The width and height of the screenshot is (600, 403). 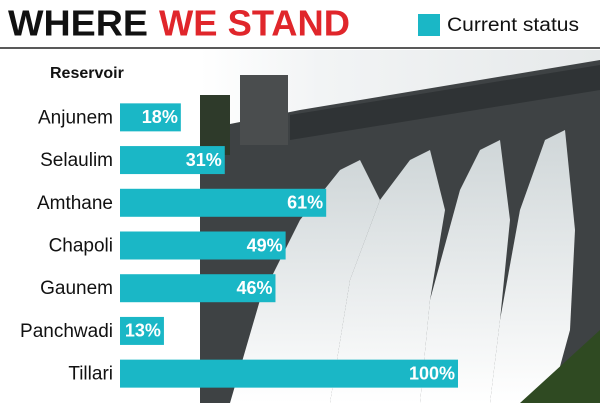 What do you see at coordinates (305, 203) in the screenshot?
I see `value-label: 61%` at bounding box center [305, 203].